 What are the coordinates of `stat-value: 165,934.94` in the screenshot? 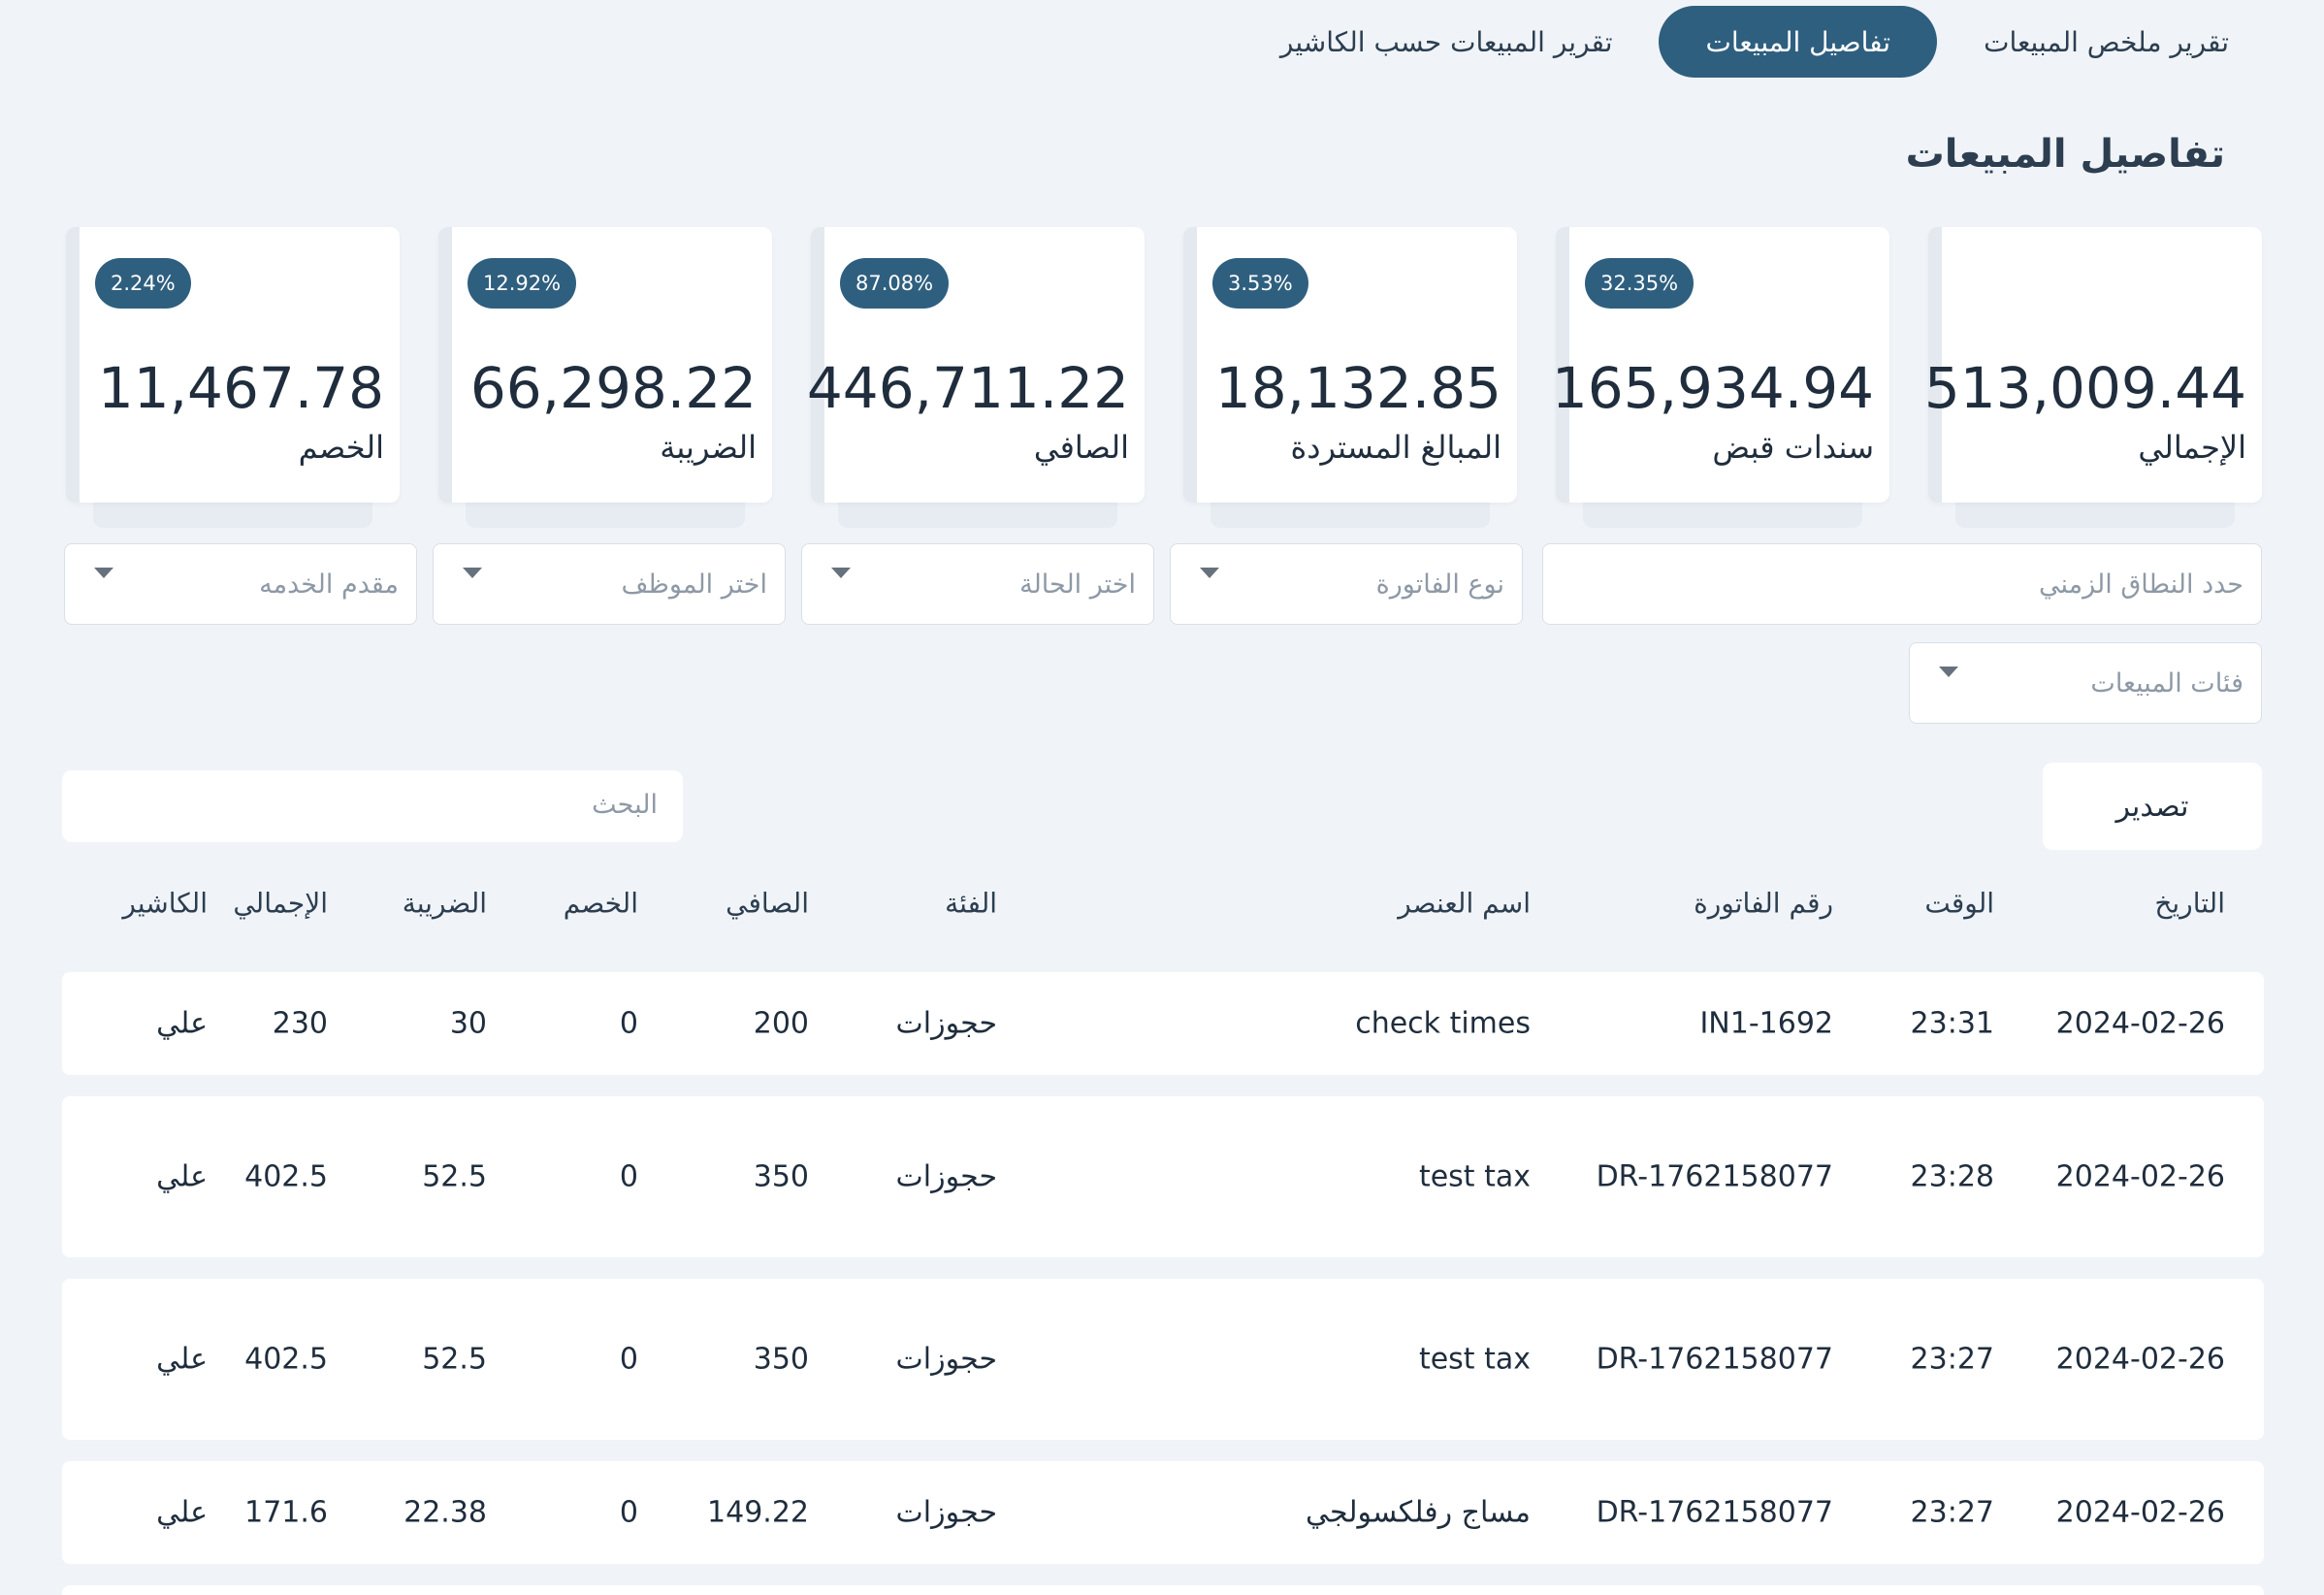 It's located at (1712, 388).